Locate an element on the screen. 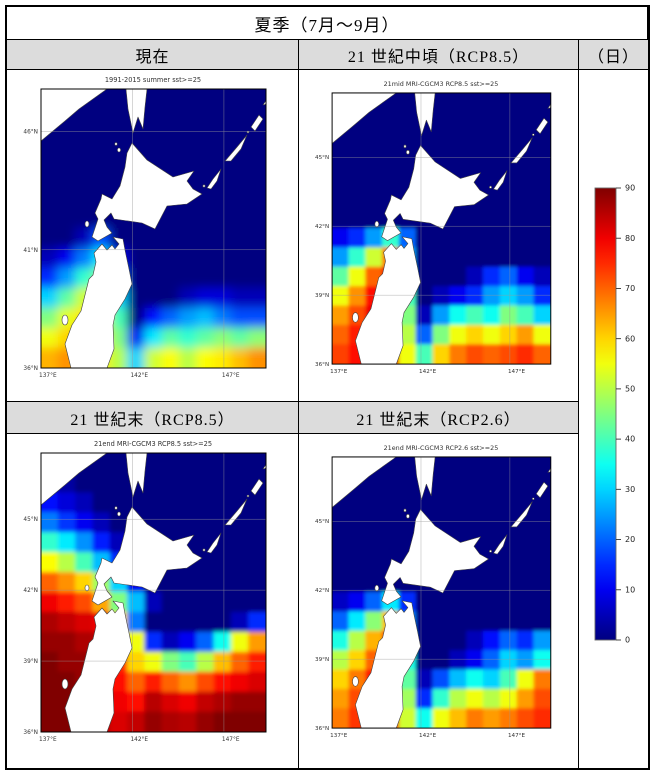  colorbar-cell: 0 10 20 30 40 50 60 70 80 90 is located at coordinates (613, 419).